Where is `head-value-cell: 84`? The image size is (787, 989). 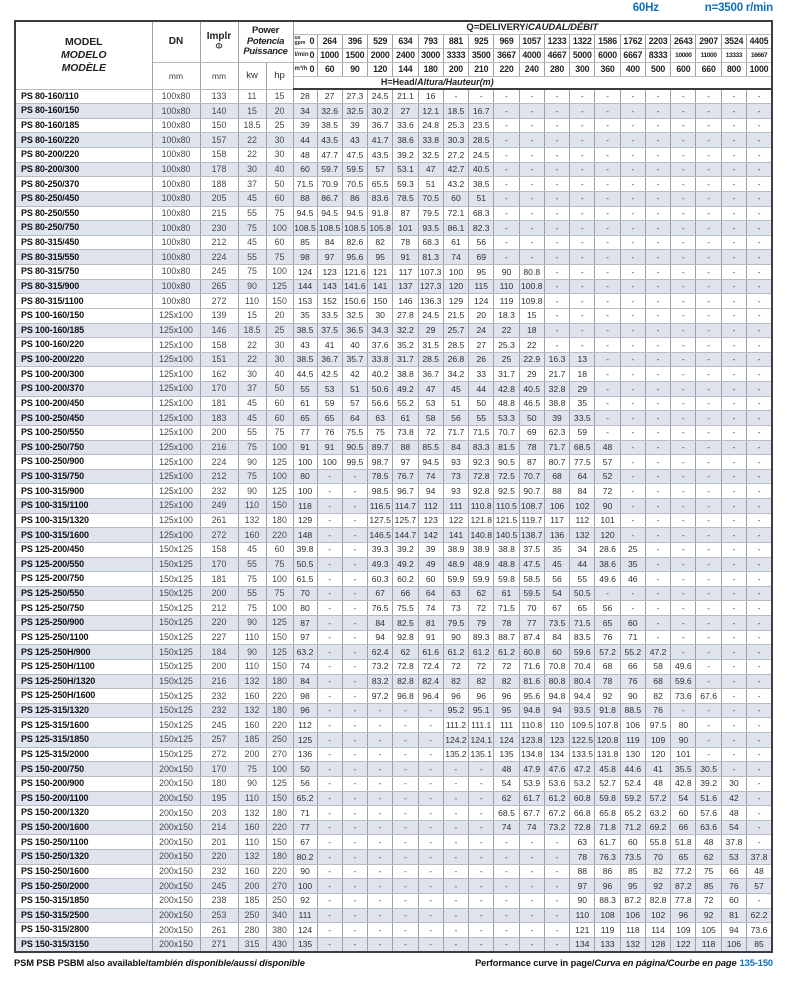
head-value-cell: 84 is located at coordinates (380, 623).